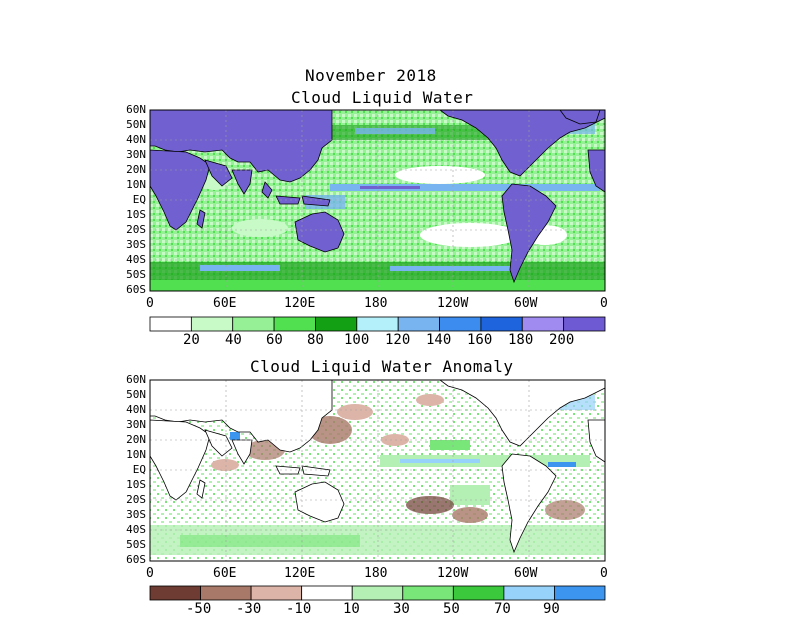 The width and height of the screenshot is (800, 618). Describe the element at coordinates (357, 340) in the screenshot. I see `colorbar-label: 100` at that location.